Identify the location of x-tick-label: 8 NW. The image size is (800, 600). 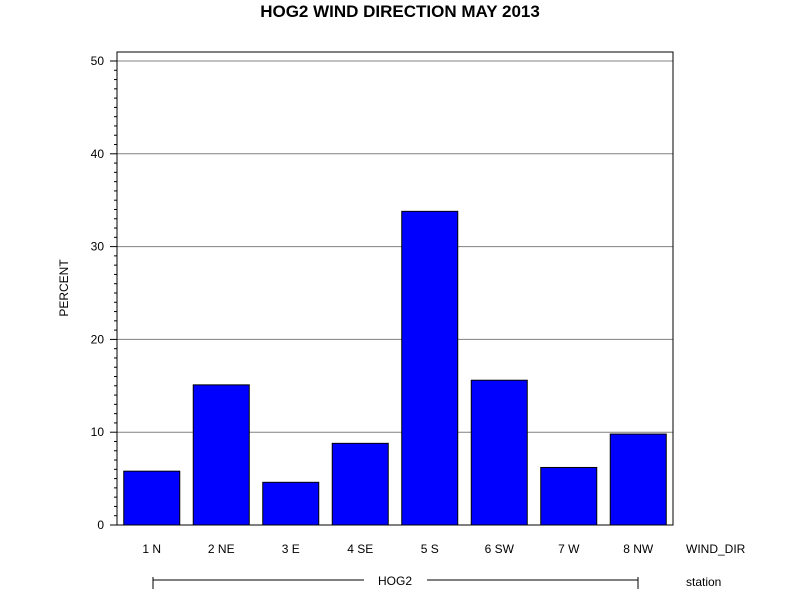
(638, 549).